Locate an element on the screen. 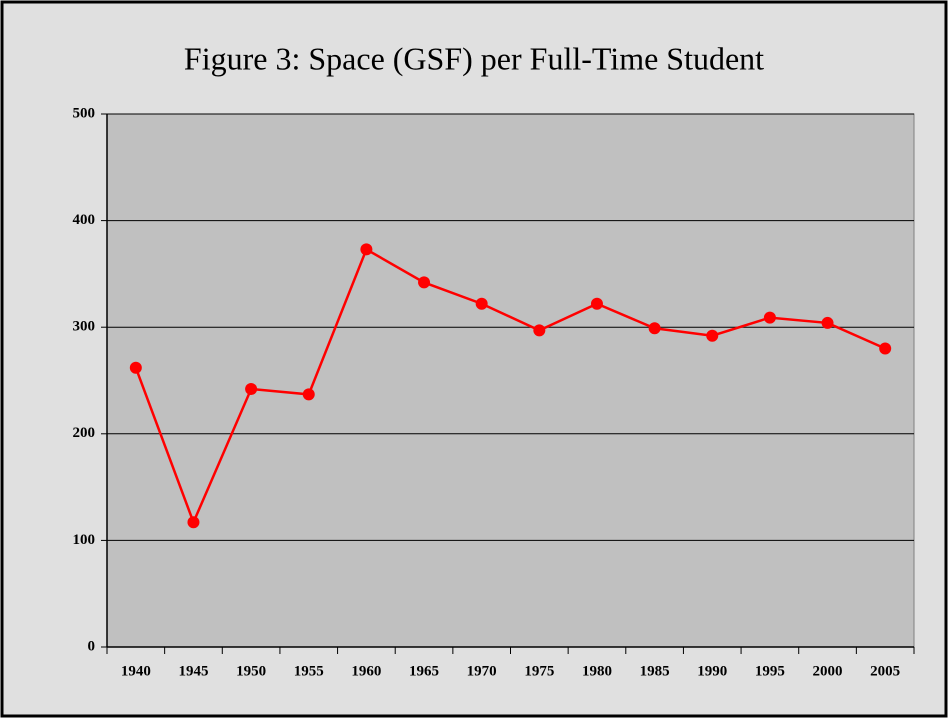  x-tick-label: 1940 is located at coordinates (136, 671).